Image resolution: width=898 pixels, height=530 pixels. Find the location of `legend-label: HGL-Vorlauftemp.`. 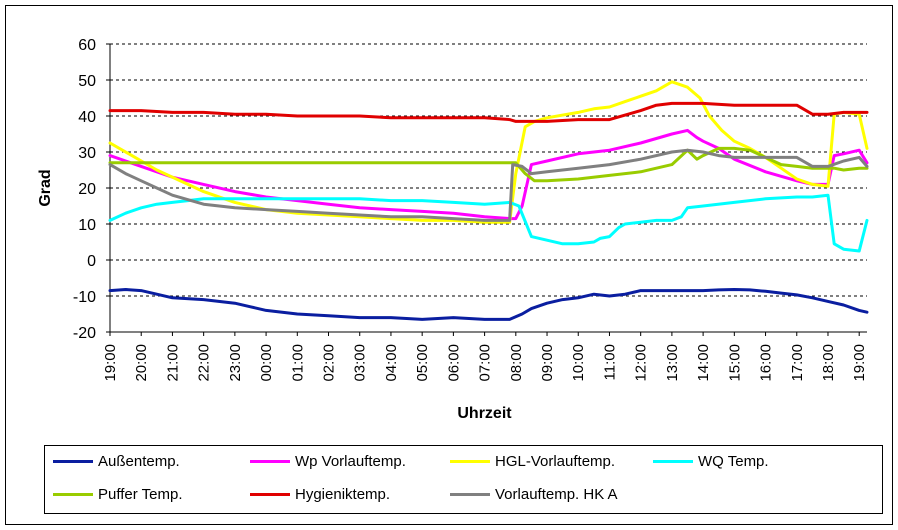

legend-label: HGL-Vorlauftemp. is located at coordinates (555, 461).